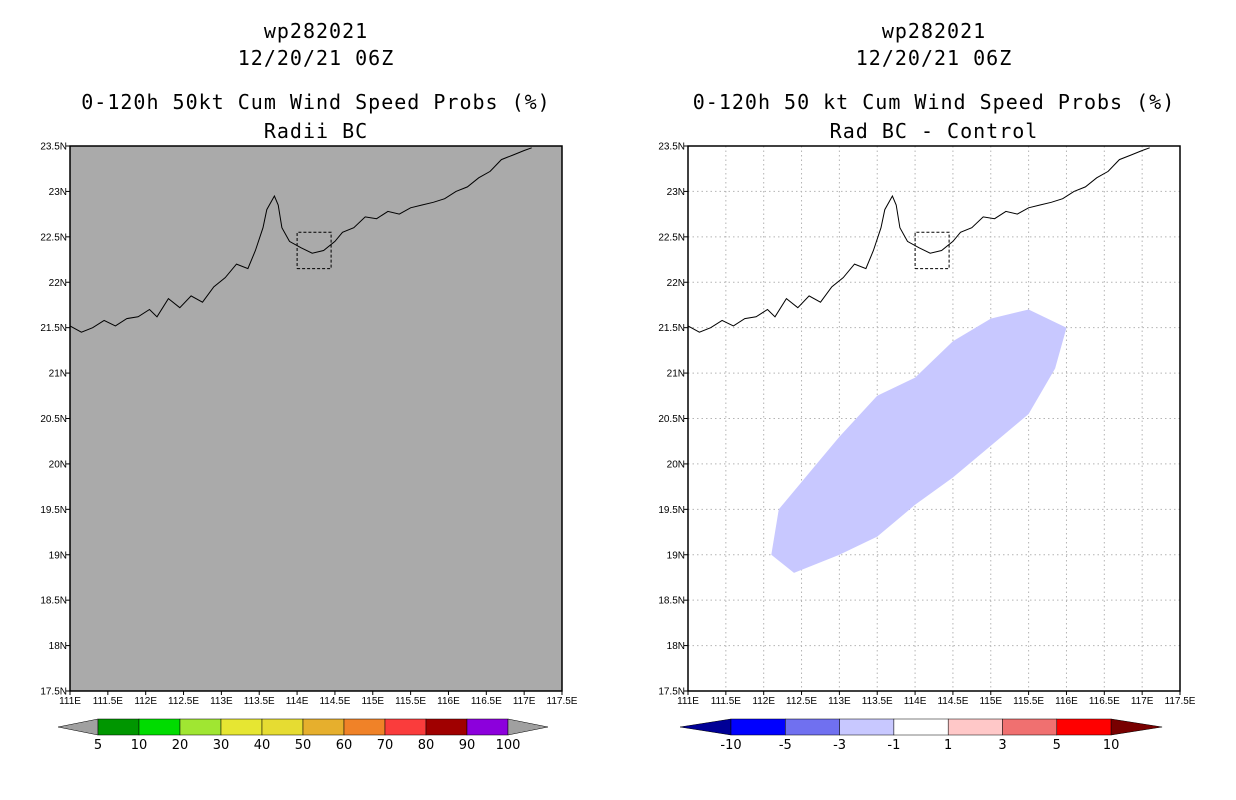  I want to click on colorbar-label: 60, so click(344, 745).